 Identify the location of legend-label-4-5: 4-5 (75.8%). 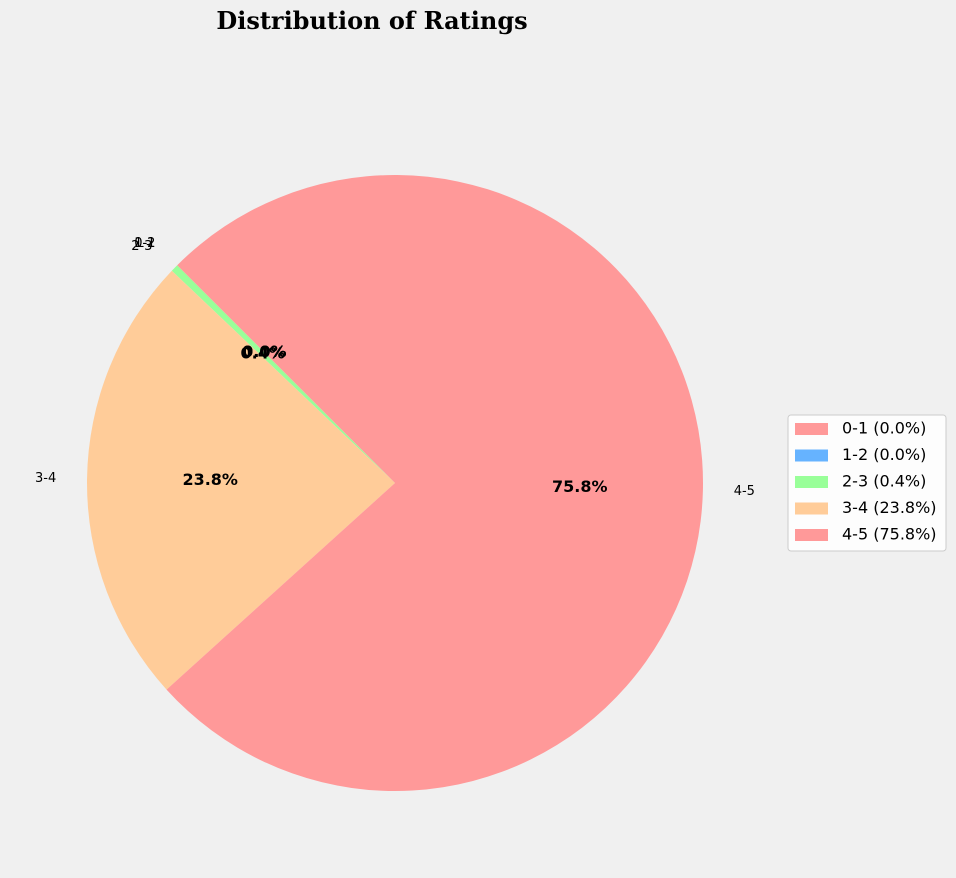
(889, 534).